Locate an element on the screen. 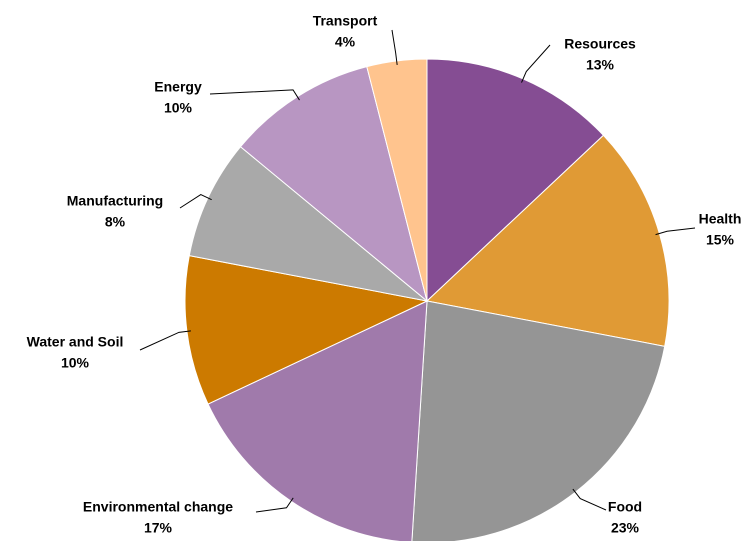 Image resolution: width=750 pixels, height=541 pixels. slice-label: Energy is located at coordinates (178, 87).